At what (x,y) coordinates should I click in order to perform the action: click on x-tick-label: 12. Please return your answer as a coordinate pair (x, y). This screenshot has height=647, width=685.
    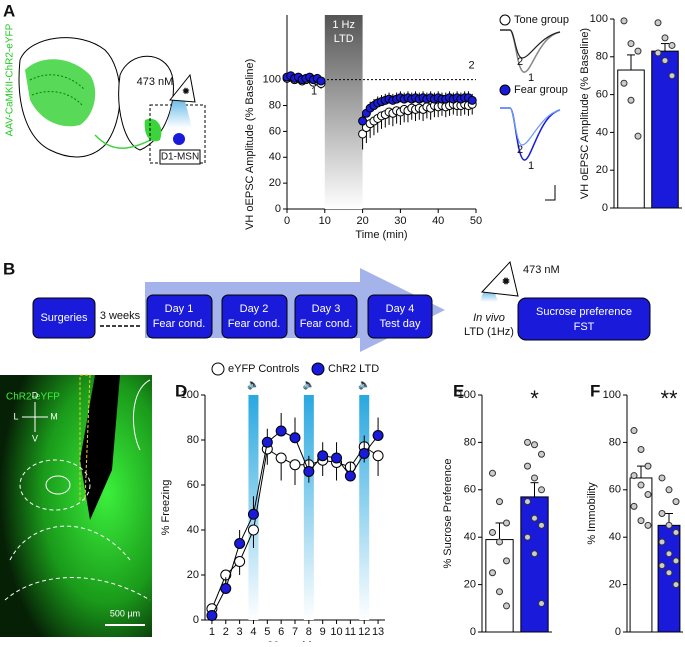
    Looking at the image, I should click on (364, 632).